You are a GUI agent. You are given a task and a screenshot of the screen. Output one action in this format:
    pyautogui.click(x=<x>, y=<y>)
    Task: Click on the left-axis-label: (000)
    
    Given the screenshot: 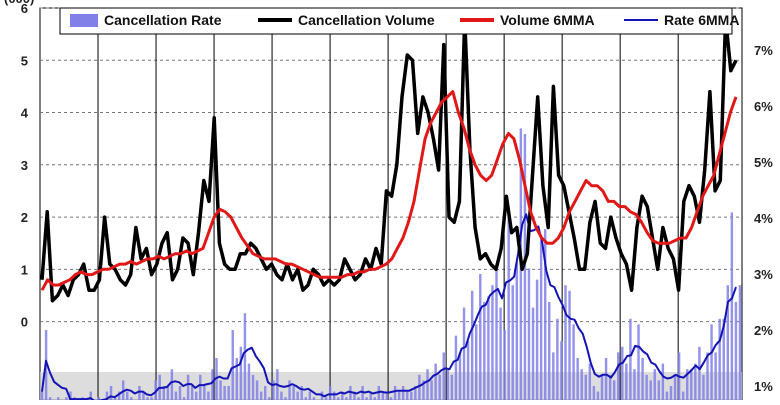 What is the action you would take?
    pyautogui.click(x=19, y=3)
    